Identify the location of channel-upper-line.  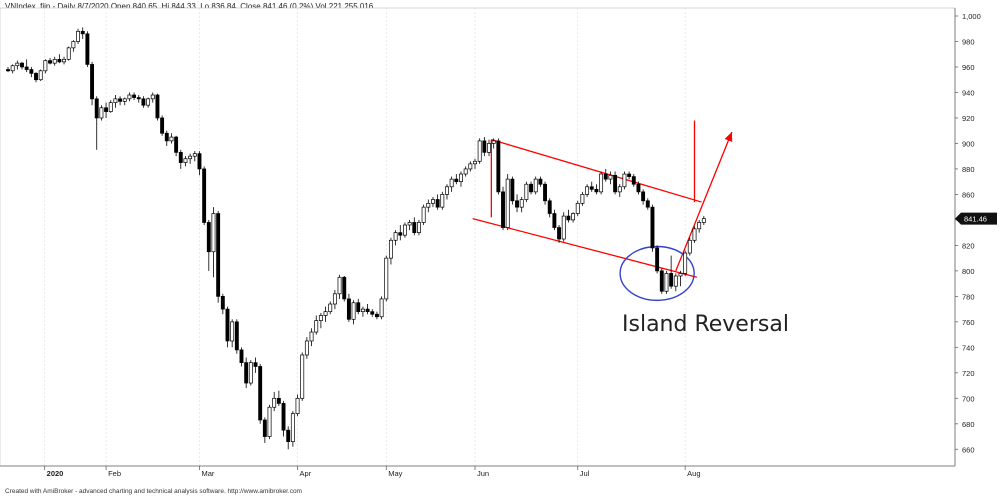
(596, 170).